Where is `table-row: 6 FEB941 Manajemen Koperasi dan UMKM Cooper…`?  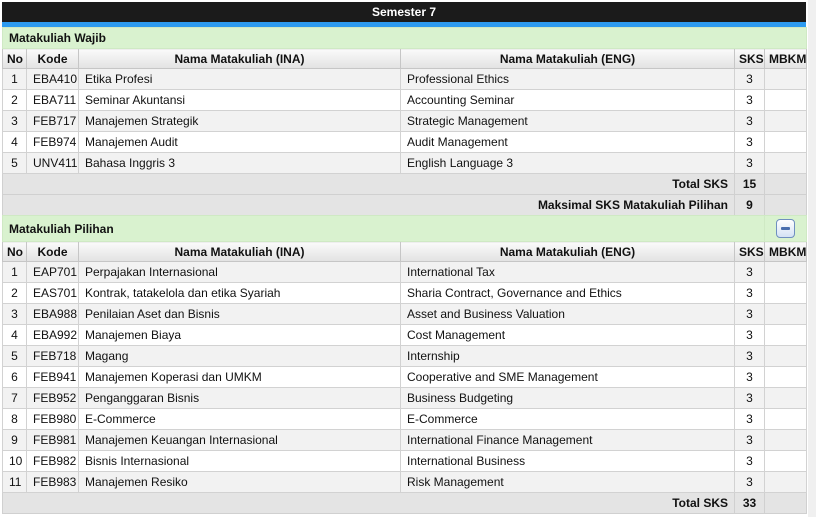 table-row: 6 FEB941 Manajemen Koperasi dan UMKM Cooper… is located at coordinates (405, 377).